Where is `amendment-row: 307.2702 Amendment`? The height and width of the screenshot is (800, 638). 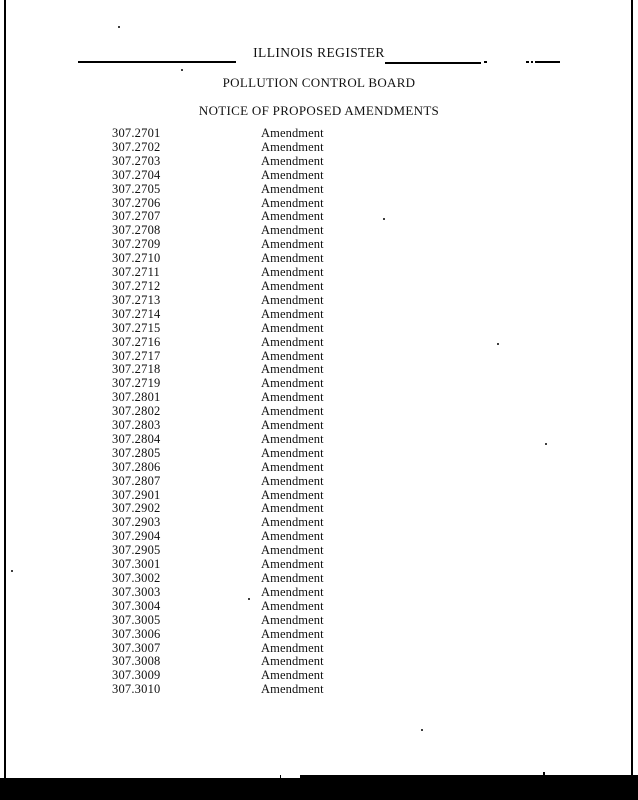 amendment-row: 307.2702 Amendment is located at coordinates (319, 147).